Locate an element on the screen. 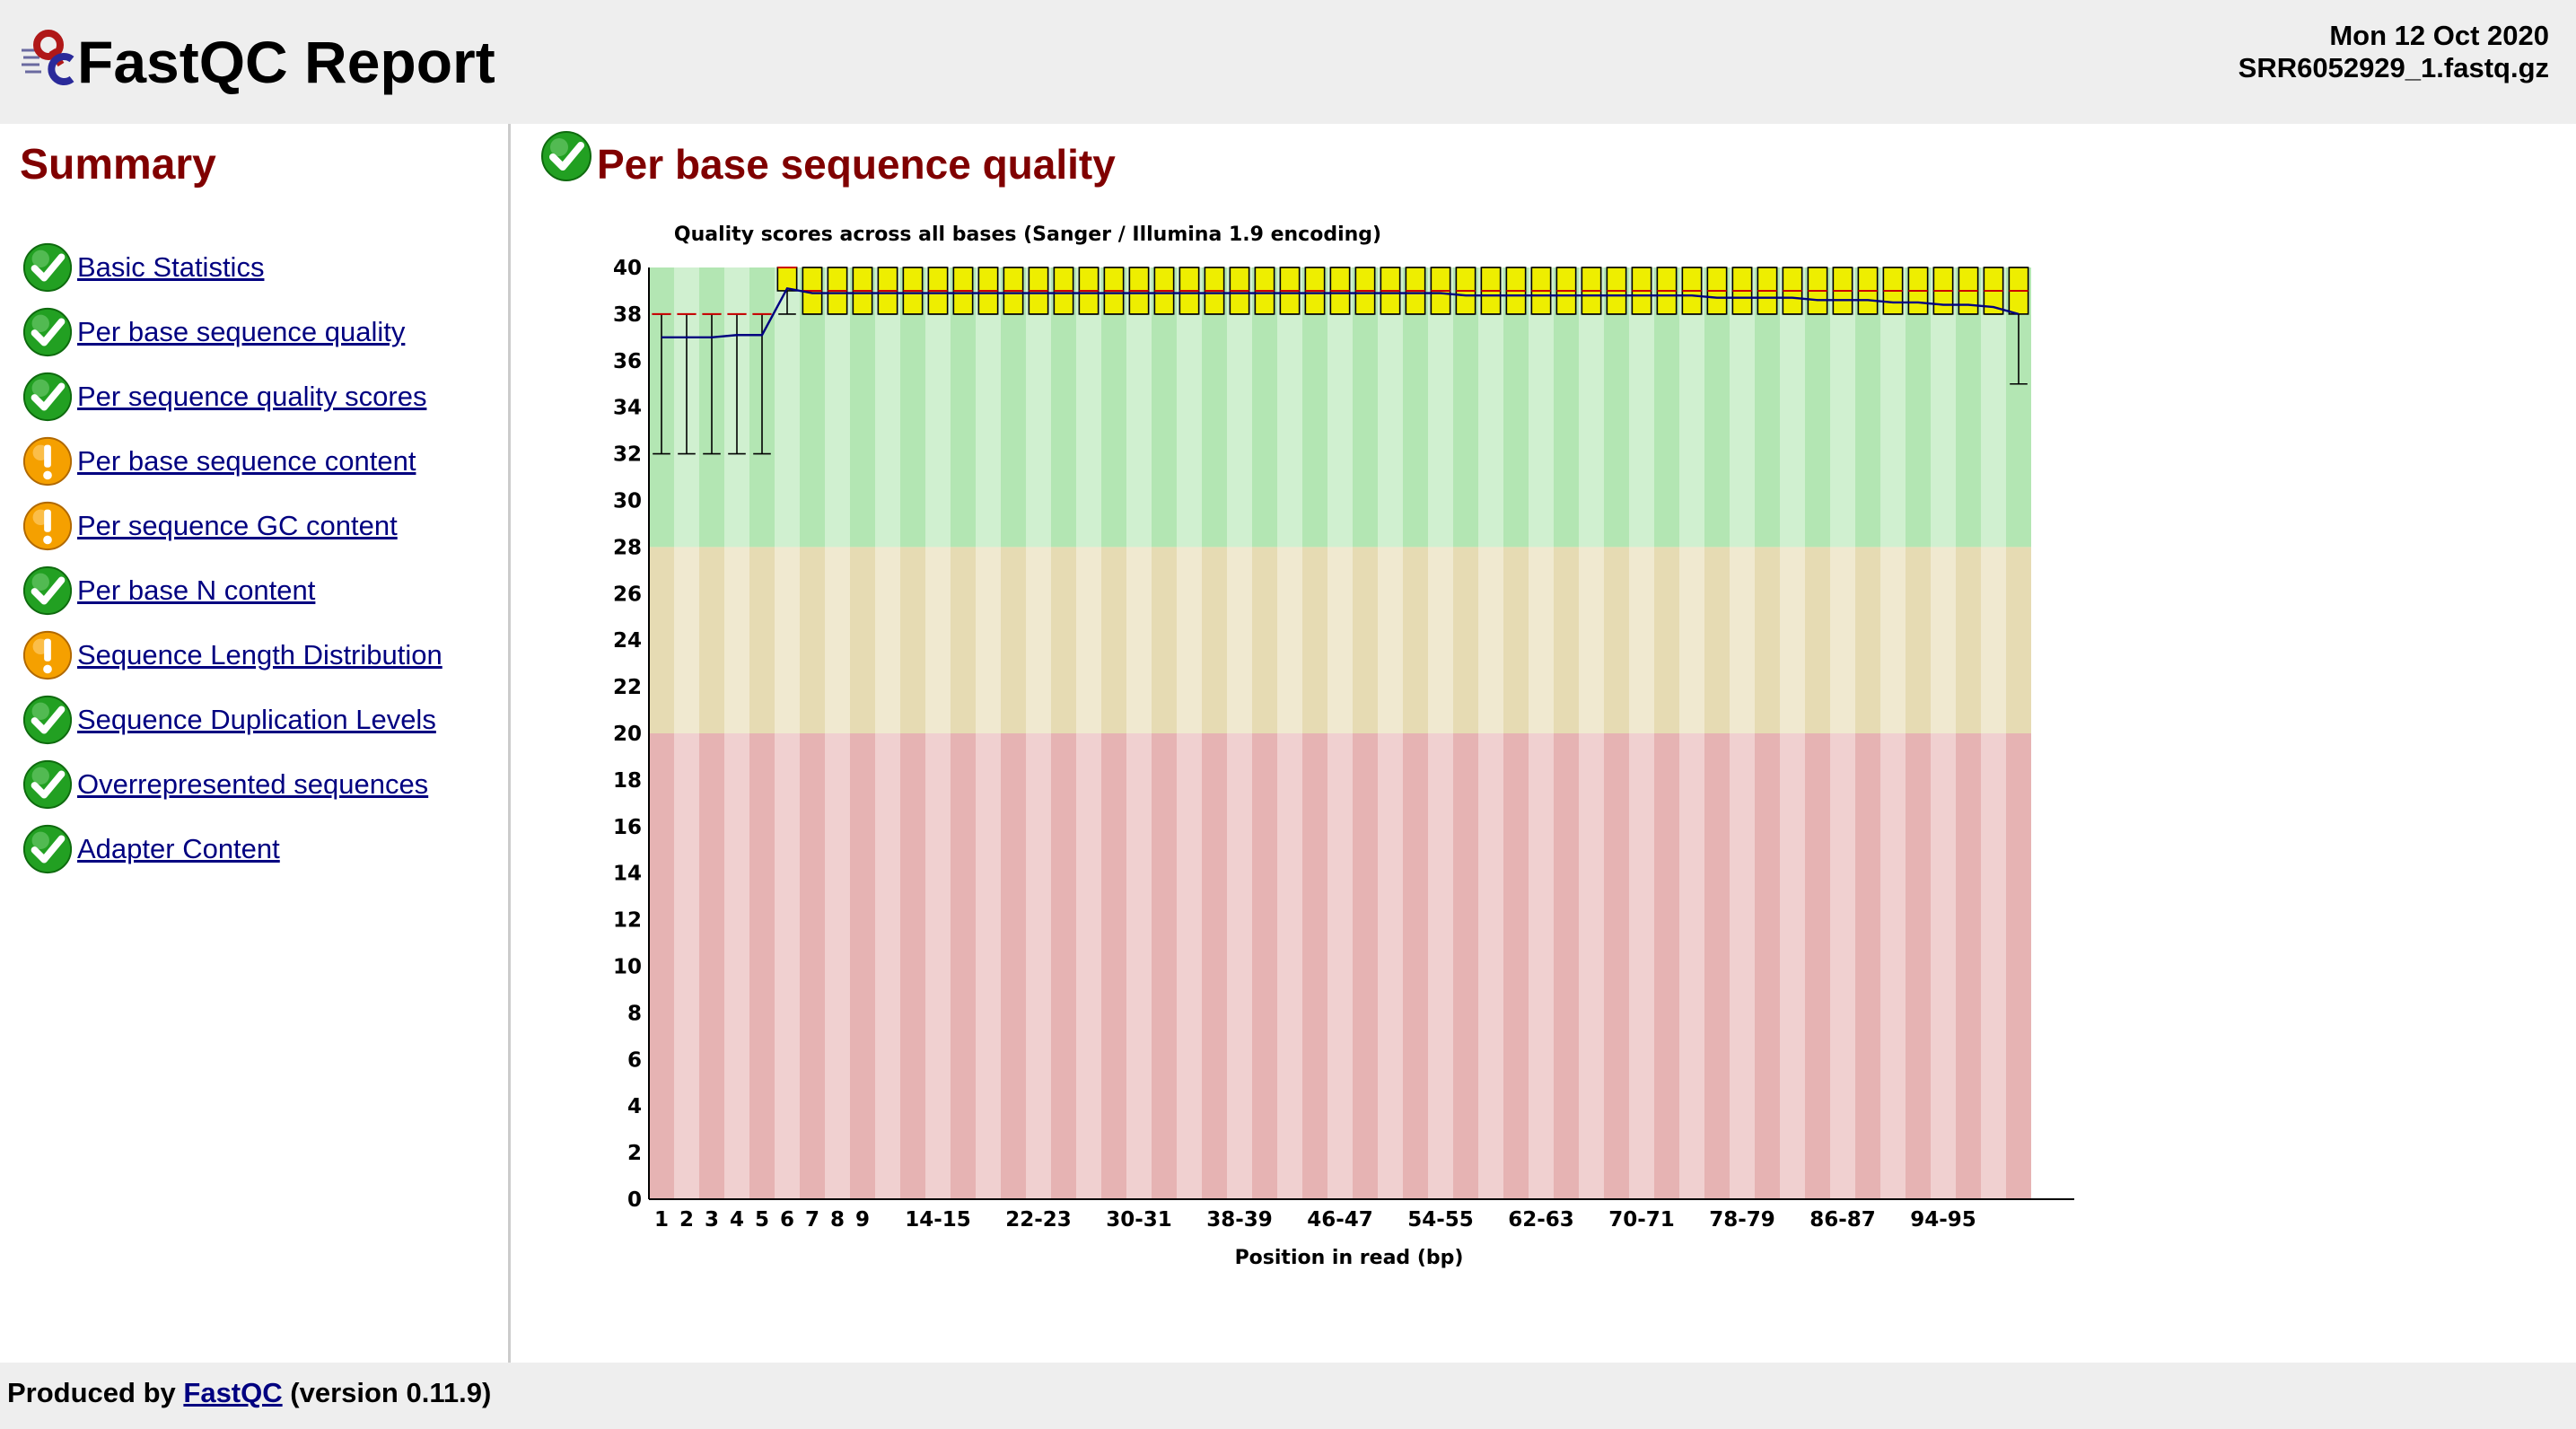  x-tick-label: 1 is located at coordinates (661, 1220).